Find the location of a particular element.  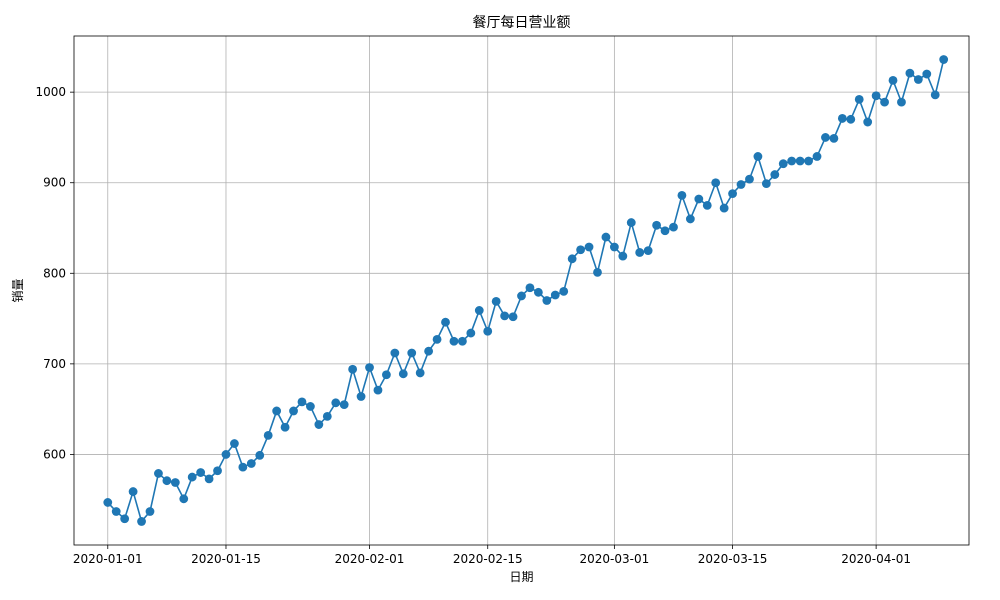

x-axis-label: 日期 is located at coordinates (521, 577).